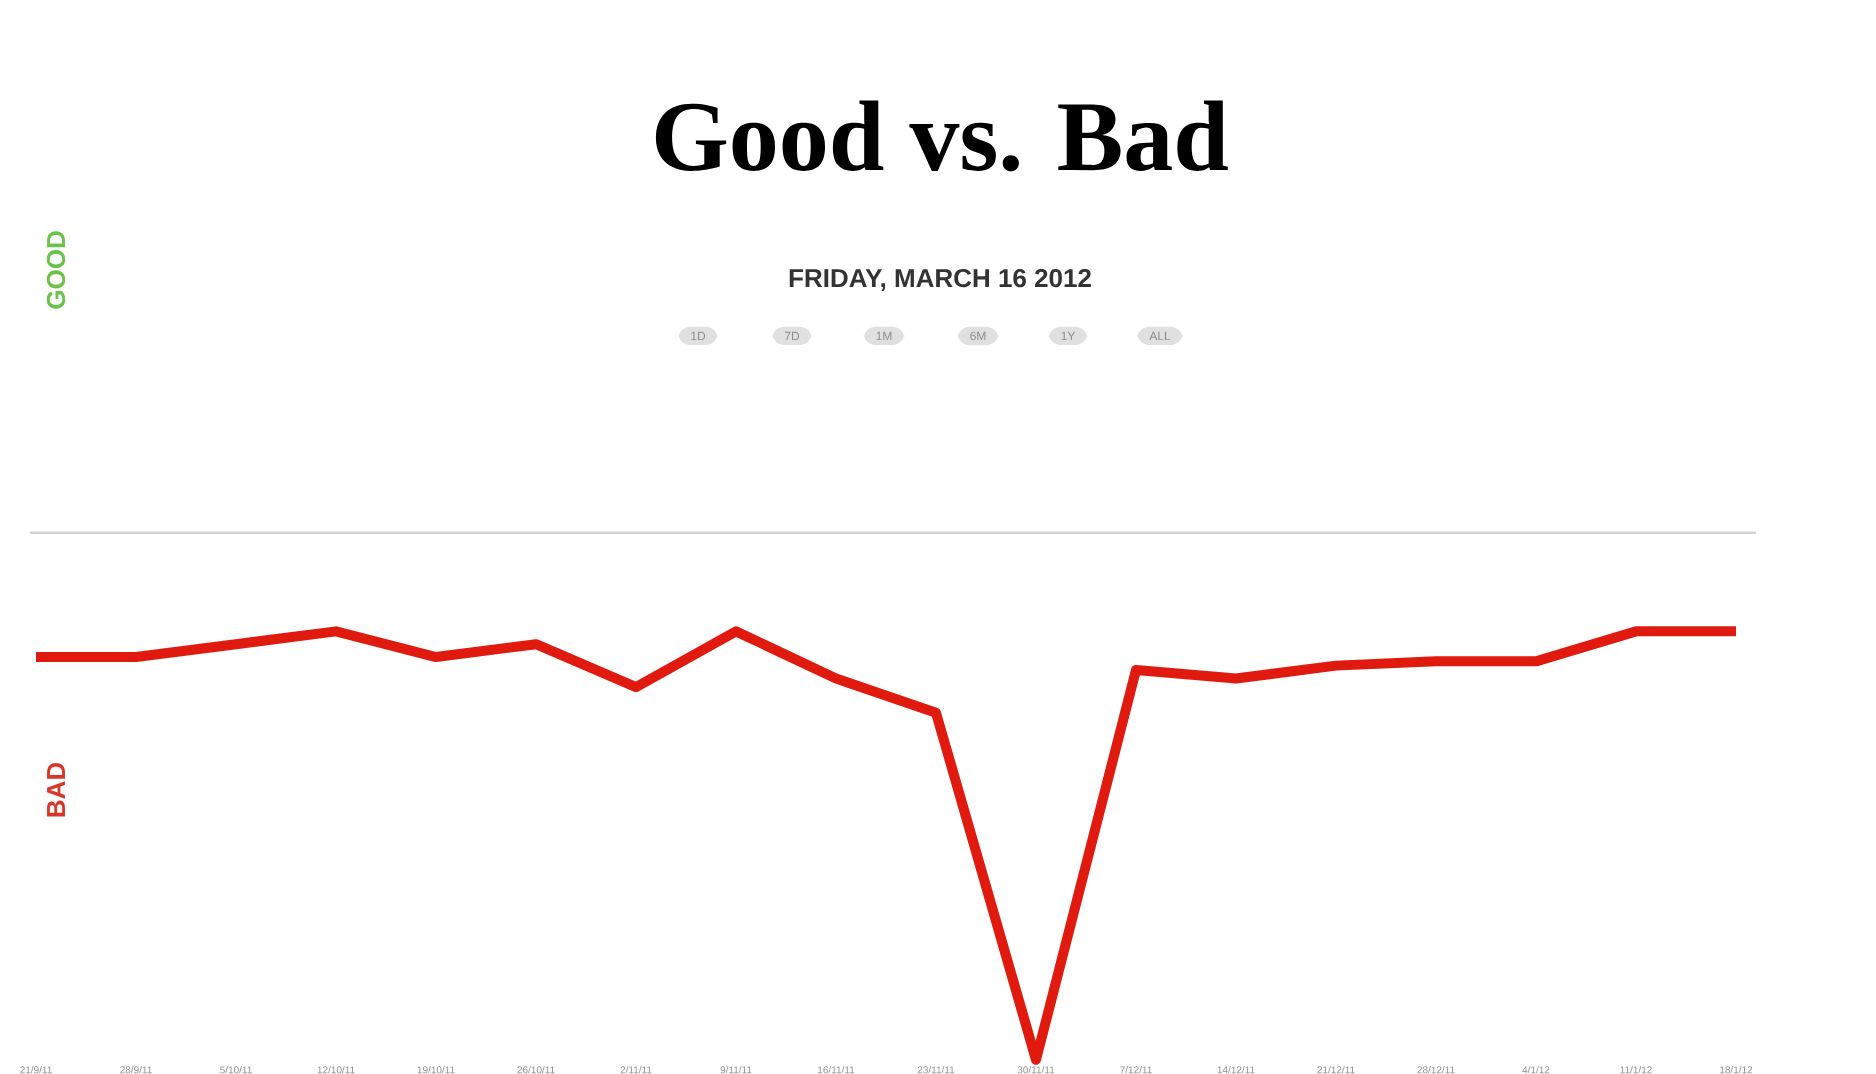 The height and width of the screenshot is (1074, 1876). Describe the element at coordinates (940, 280) in the screenshot. I see `chart-subtitle: FRIDAY, MARCH 16 2012` at that location.